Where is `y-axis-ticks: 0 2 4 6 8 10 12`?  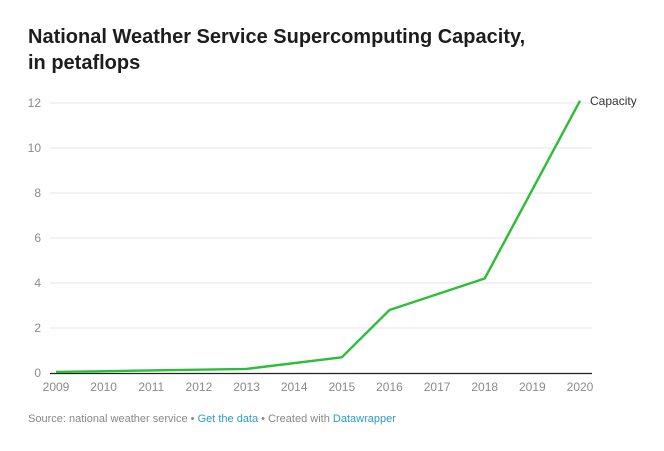 y-axis-ticks: 0 2 4 6 8 10 12 is located at coordinates (35, 238).